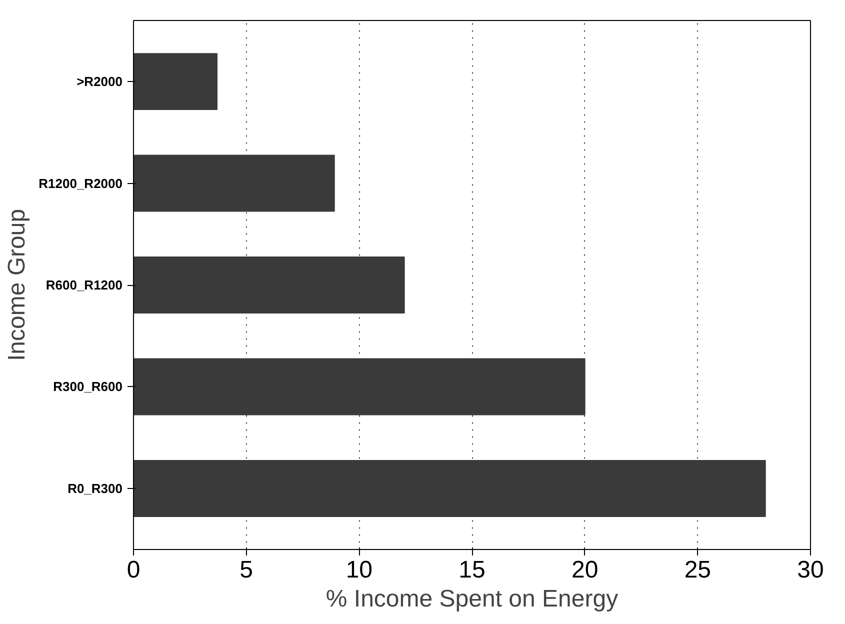 The width and height of the screenshot is (845, 624). I want to click on y-tick-label: R600_R1200, so click(84, 285).